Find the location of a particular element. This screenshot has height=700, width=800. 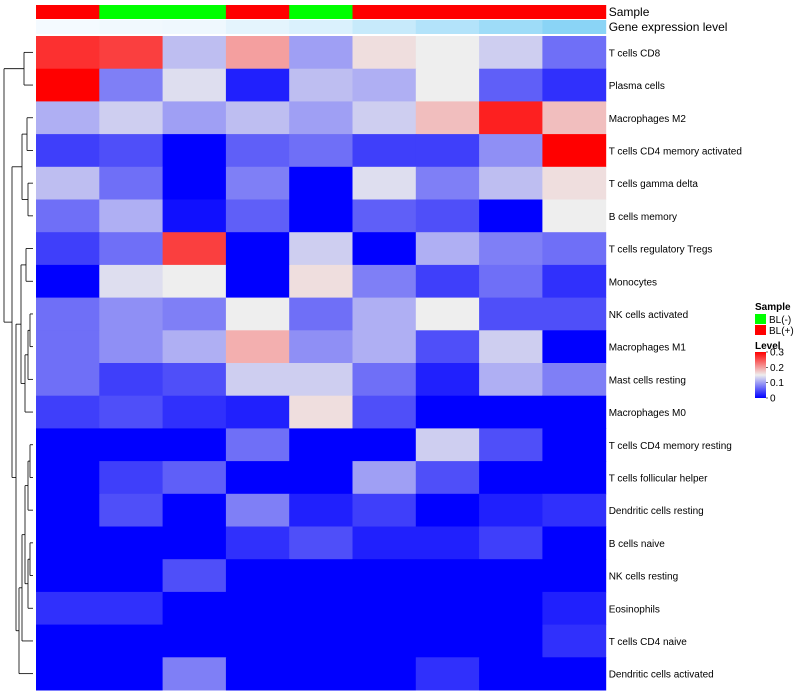

legend-sample-title: Sample is located at coordinates (773, 307).